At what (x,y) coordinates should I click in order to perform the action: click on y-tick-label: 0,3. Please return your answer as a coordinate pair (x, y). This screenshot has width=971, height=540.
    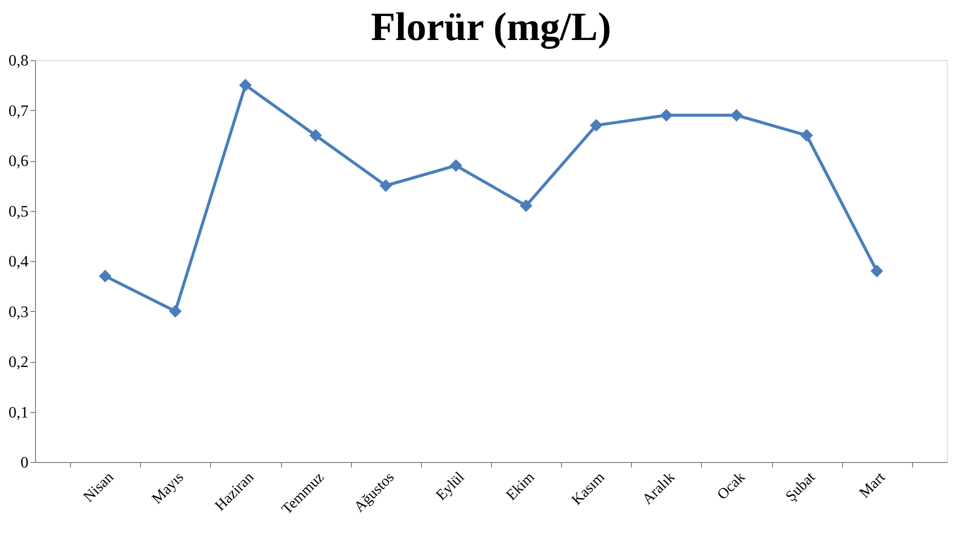
    Looking at the image, I should click on (18, 312).